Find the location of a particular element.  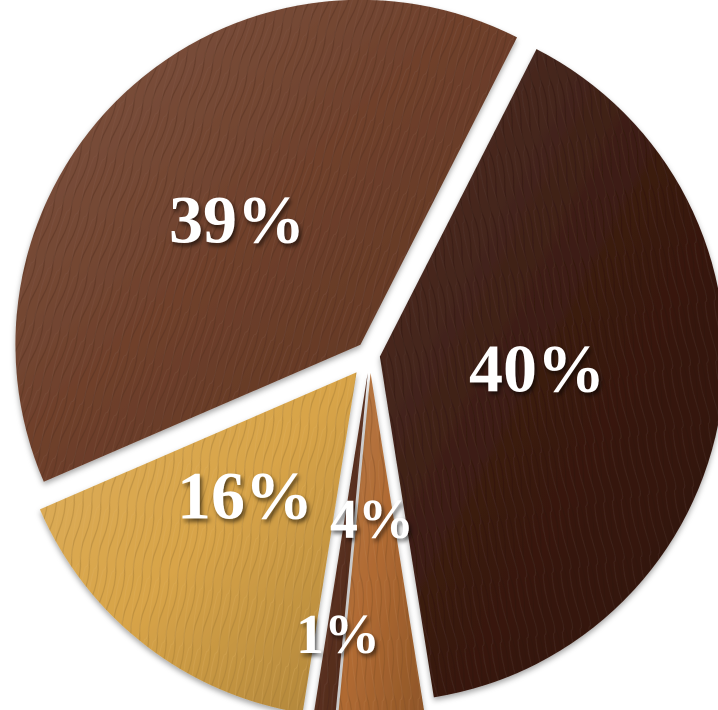

slice-label-4: 4% is located at coordinates (372, 520).